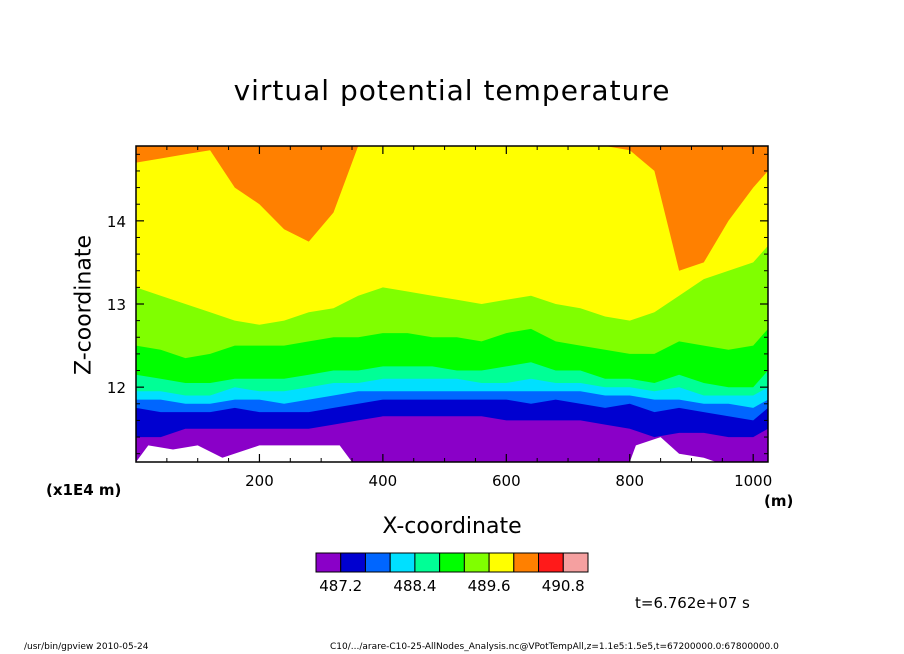 The width and height of the screenshot is (904, 654). Describe the element at coordinates (86, 647) in the screenshot. I see `footer-program-date: /usr/bin/gpview 2010-05-24` at that location.